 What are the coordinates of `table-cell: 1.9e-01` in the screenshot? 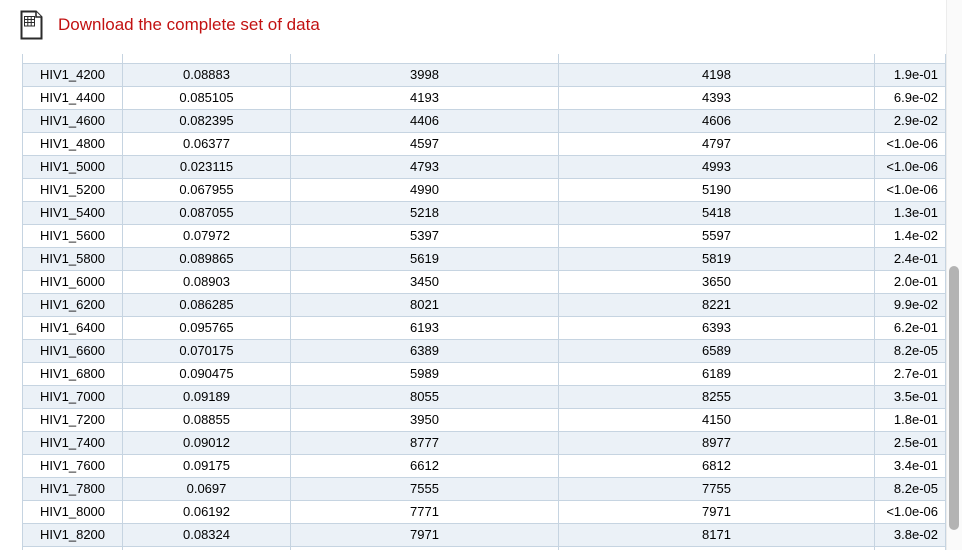 It's located at (910, 75).